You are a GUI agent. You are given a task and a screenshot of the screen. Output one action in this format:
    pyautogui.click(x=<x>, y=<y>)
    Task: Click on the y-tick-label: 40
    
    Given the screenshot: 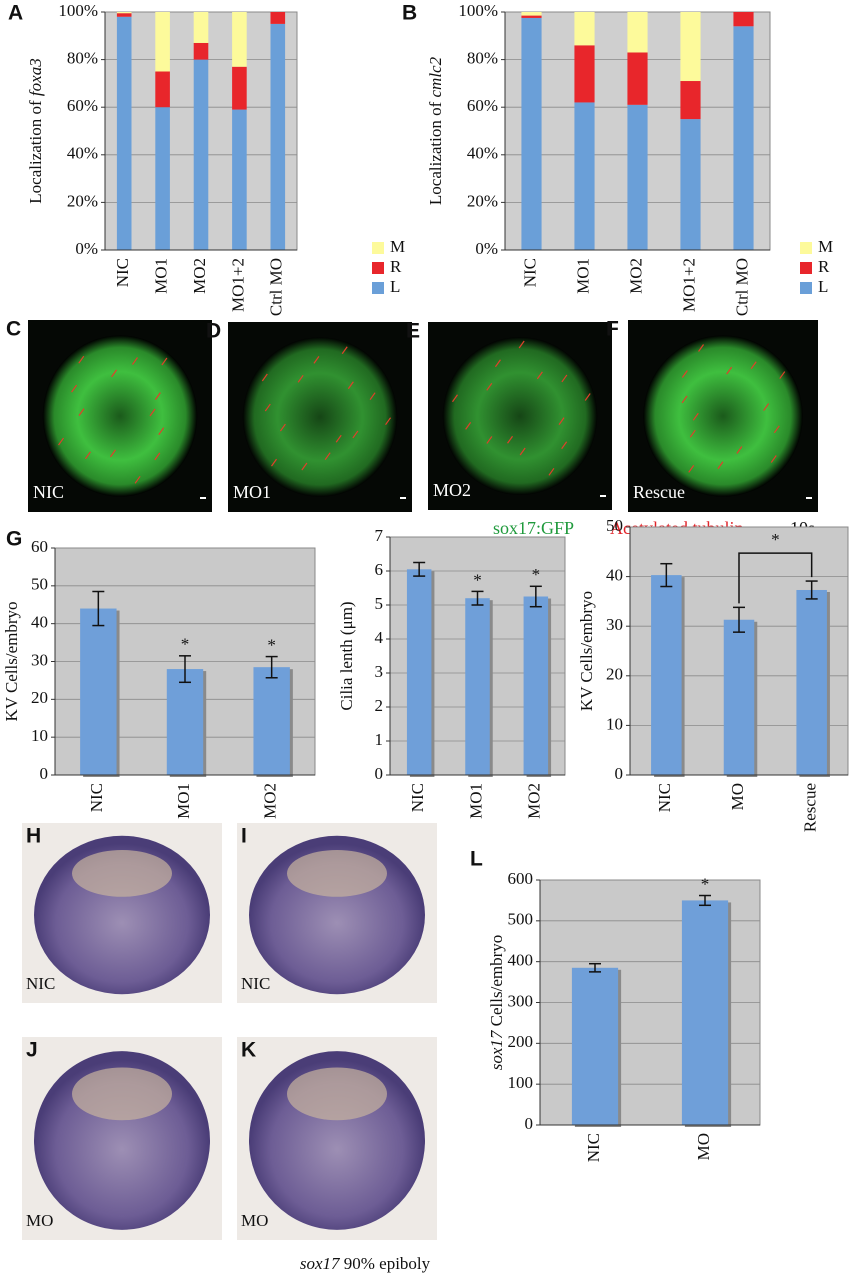 What is the action you would take?
    pyautogui.click(x=614, y=575)
    